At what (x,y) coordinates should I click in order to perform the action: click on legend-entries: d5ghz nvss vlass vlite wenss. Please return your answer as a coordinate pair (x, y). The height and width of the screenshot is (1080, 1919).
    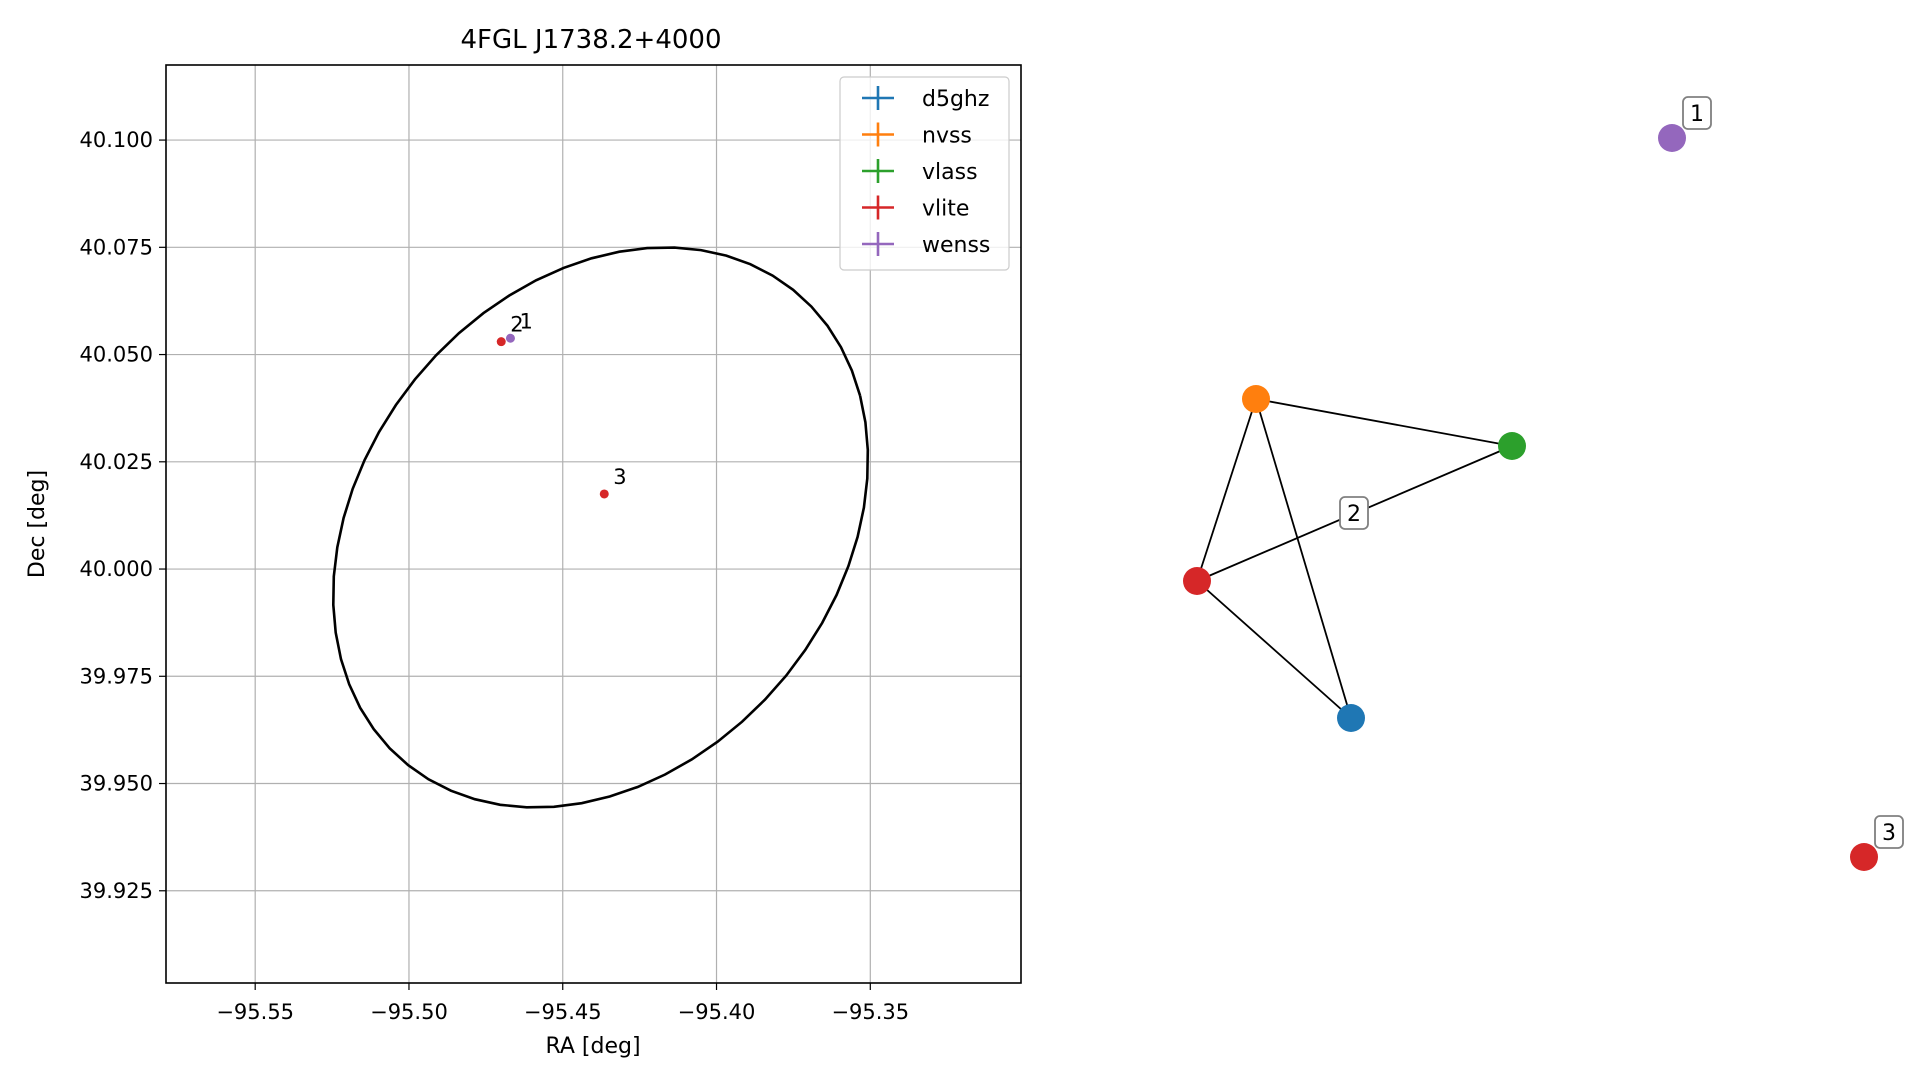
    Looking at the image, I should click on (926, 172).